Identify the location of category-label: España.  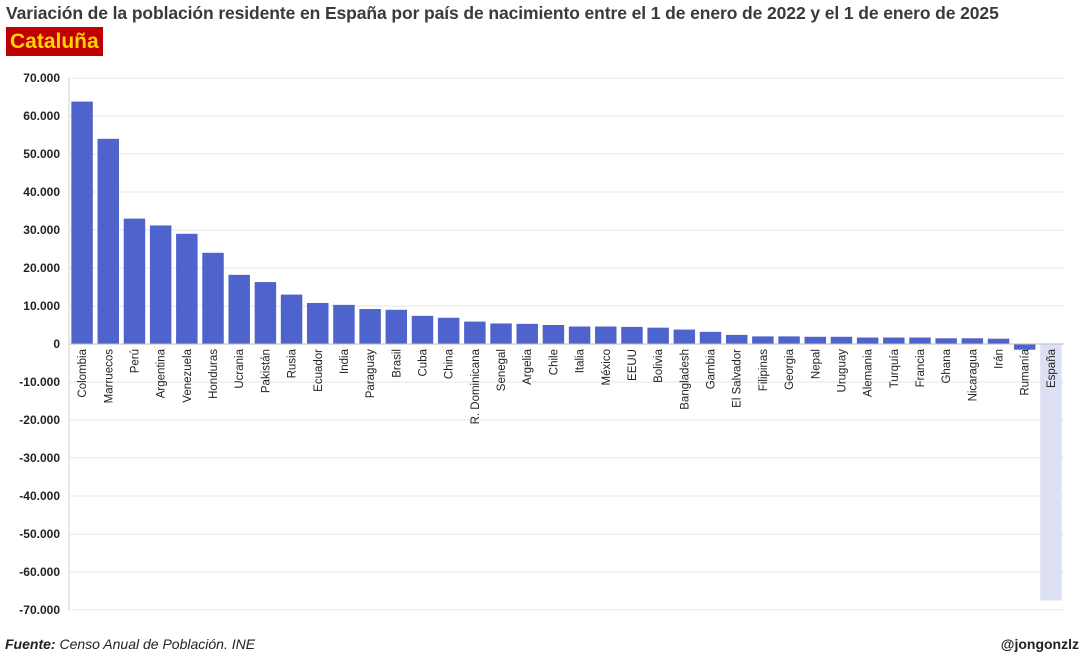
(1052, 368).